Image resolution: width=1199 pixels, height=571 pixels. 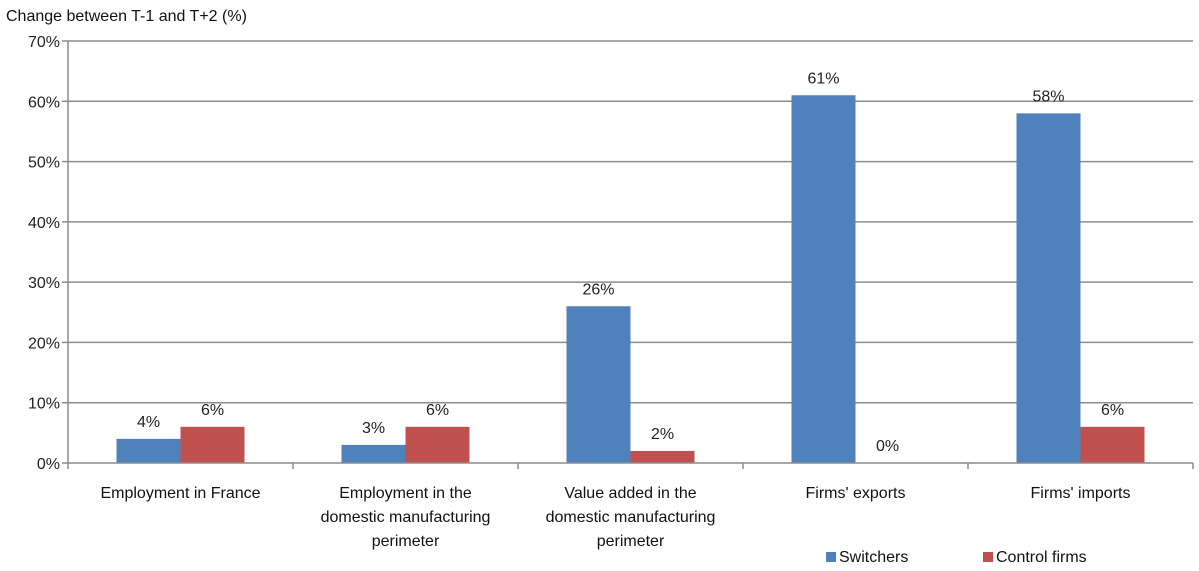 What do you see at coordinates (44, 223) in the screenshot?
I see `y-tick-label: 40%` at bounding box center [44, 223].